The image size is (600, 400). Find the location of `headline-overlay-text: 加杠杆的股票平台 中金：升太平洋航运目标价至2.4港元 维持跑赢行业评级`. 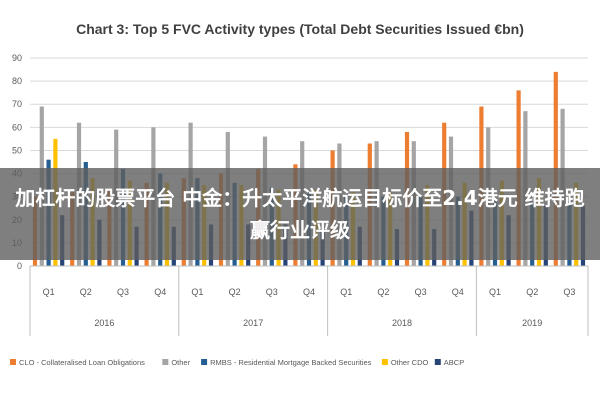

headline-overlay-text: 加杠杆的股票平台 中金：升太平洋航运目标价至2.4港元 维持跑赢行业评级 is located at coordinates (300, 214).